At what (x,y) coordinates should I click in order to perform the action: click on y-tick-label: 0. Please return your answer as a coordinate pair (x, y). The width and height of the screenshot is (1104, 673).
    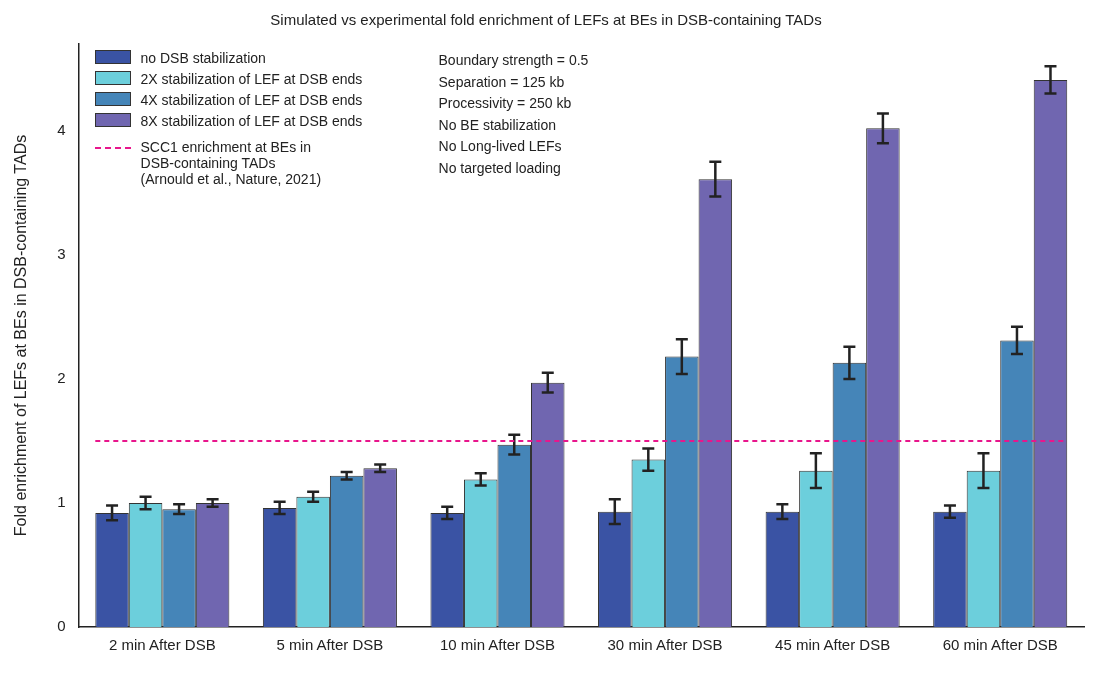
    Looking at the image, I should click on (61, 626).